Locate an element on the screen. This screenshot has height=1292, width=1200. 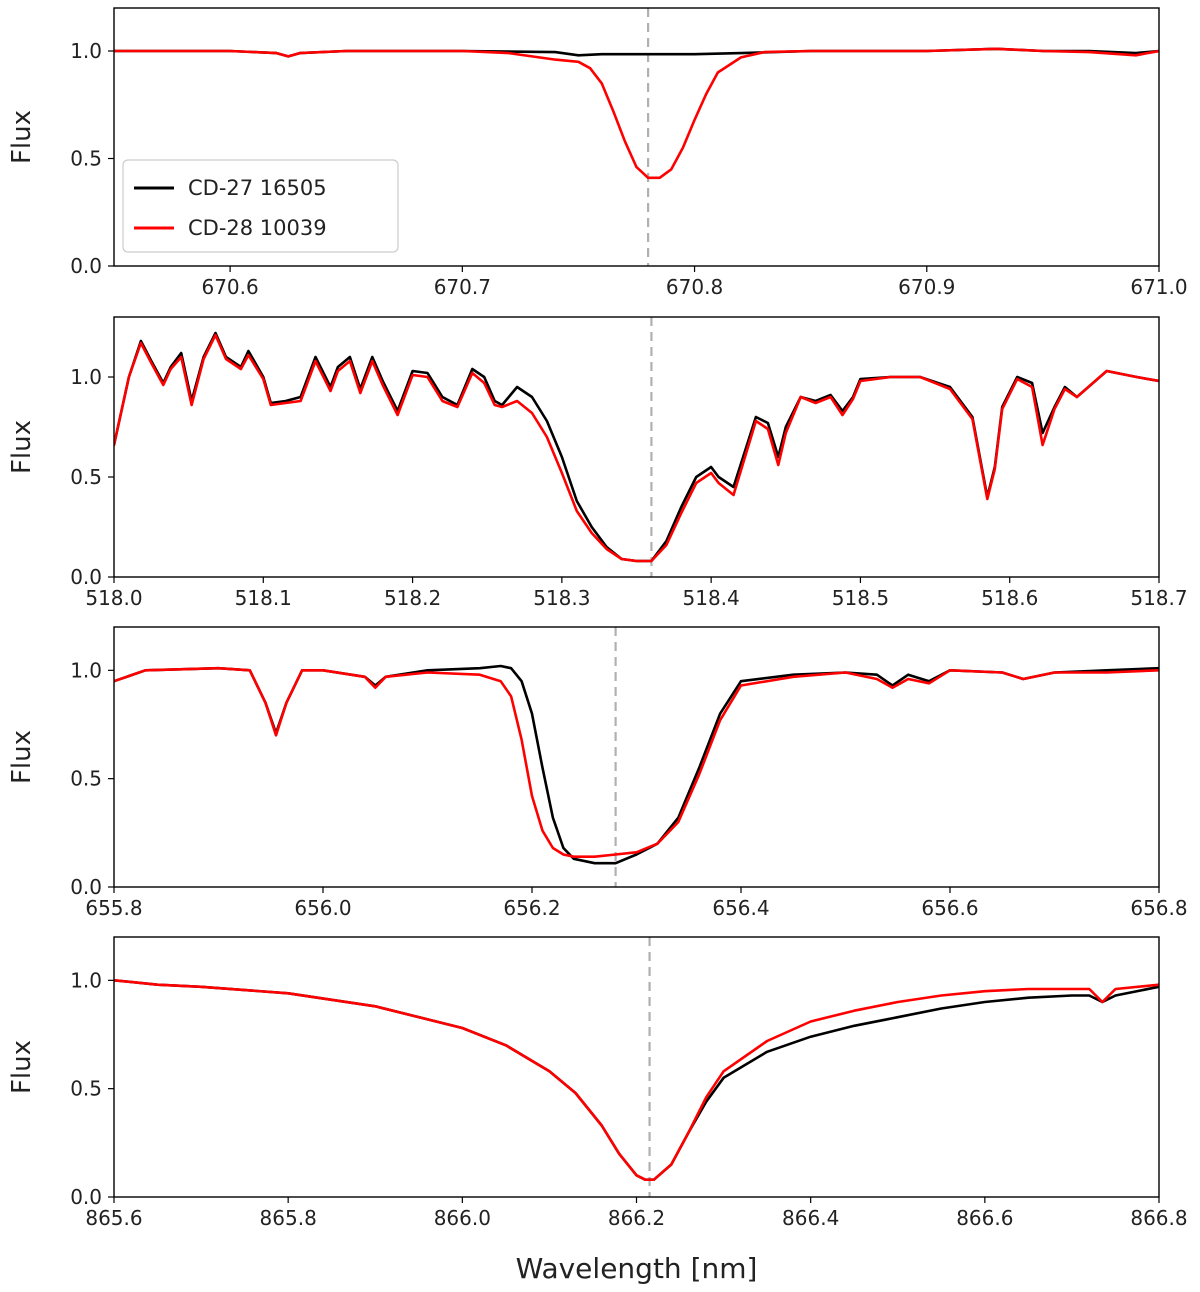
x-tick-label: 518.0 is located at coordinates (113, 598).